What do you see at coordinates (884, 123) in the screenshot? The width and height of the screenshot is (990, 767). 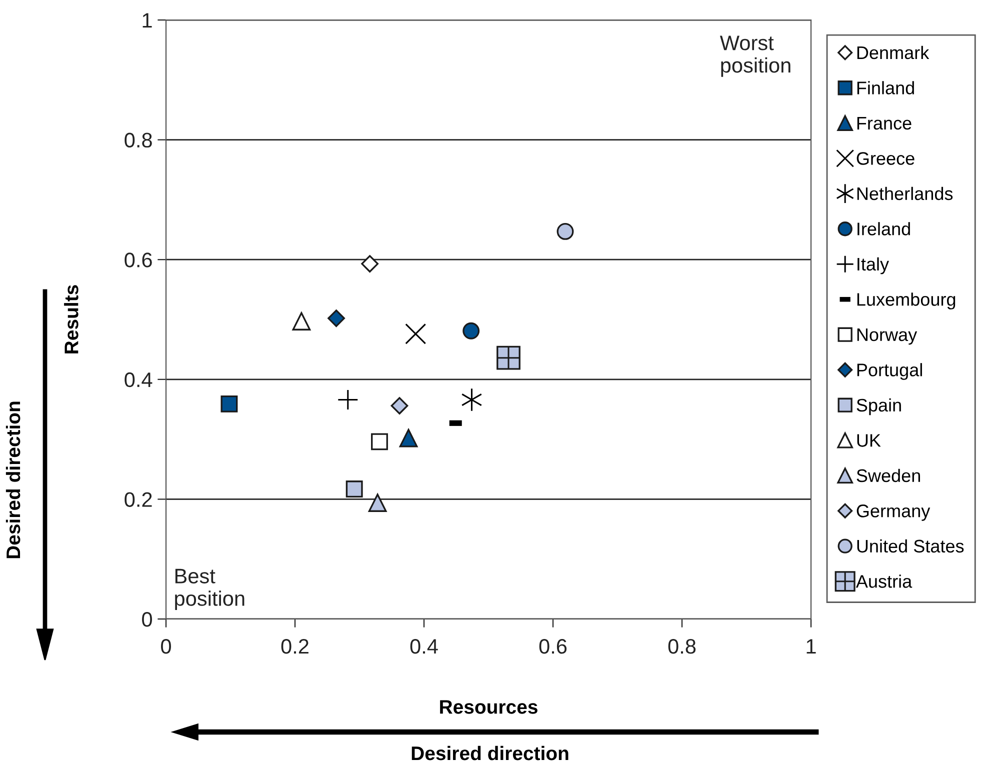 I see `legend-label: France` at bounding box center [884, 123].